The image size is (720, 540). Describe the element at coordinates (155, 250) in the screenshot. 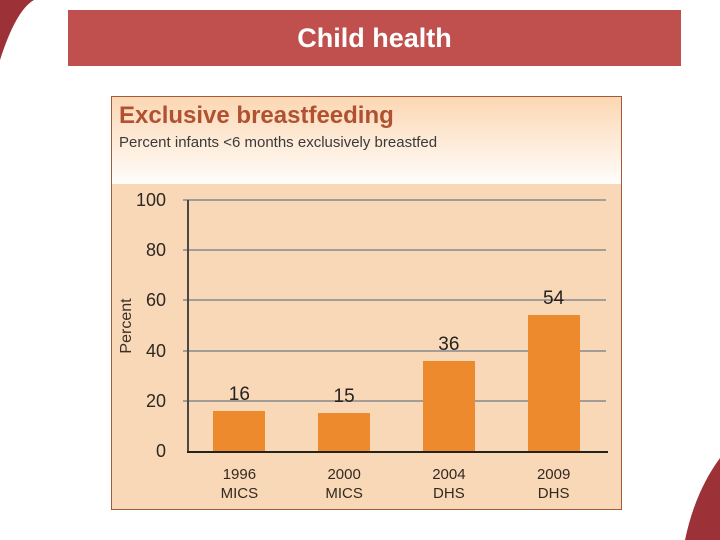

I see `y-tick-label: 80` at that location.